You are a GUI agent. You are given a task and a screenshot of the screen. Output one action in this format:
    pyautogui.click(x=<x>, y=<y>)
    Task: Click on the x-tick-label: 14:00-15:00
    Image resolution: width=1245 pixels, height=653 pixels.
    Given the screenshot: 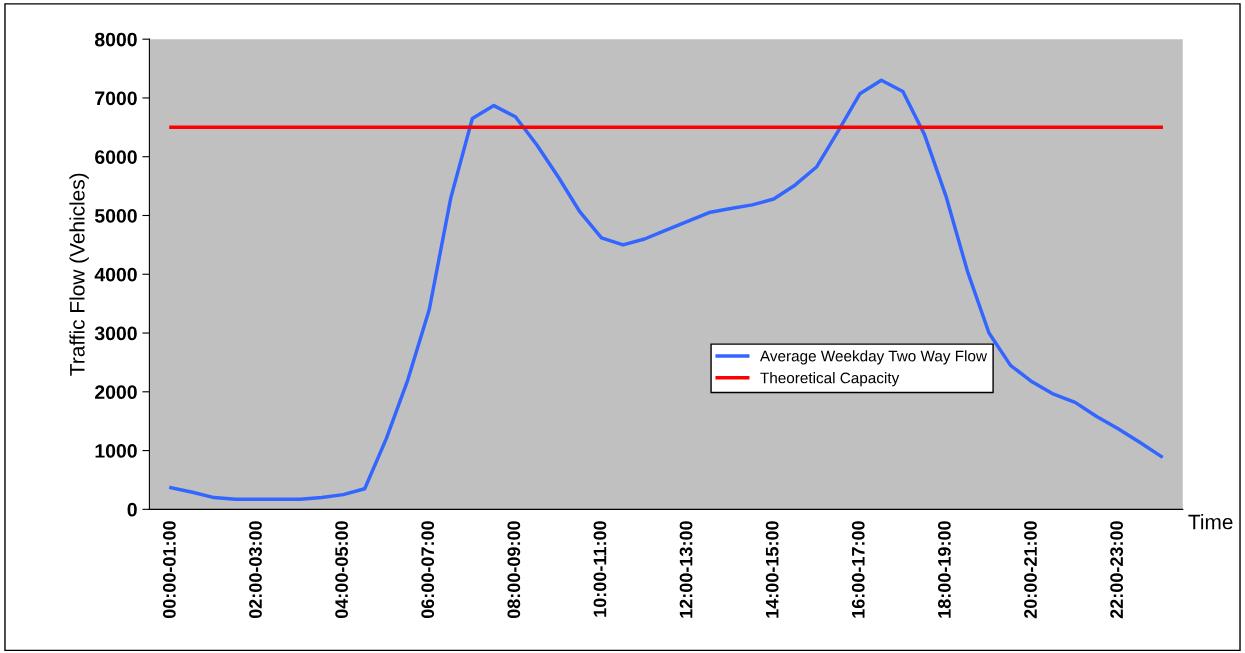 What is the action you would take?
    pyautogui.click(x=772, y=569)
    